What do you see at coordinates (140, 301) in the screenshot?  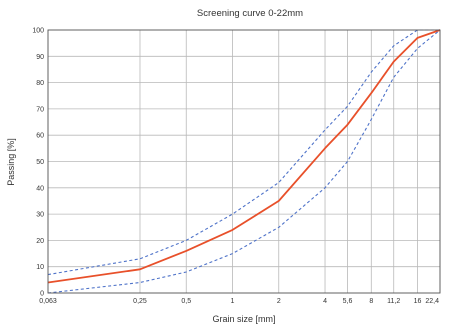 I see `x-tick-label: 0,25` at bounding box center [140, 301].